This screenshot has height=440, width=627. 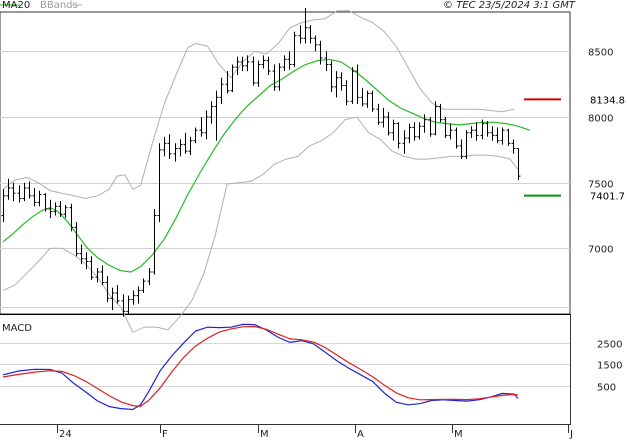 I want to click on copyright-notice: © TEC 23/5/2024 3:1 GMT, so click(x=509, y=5).